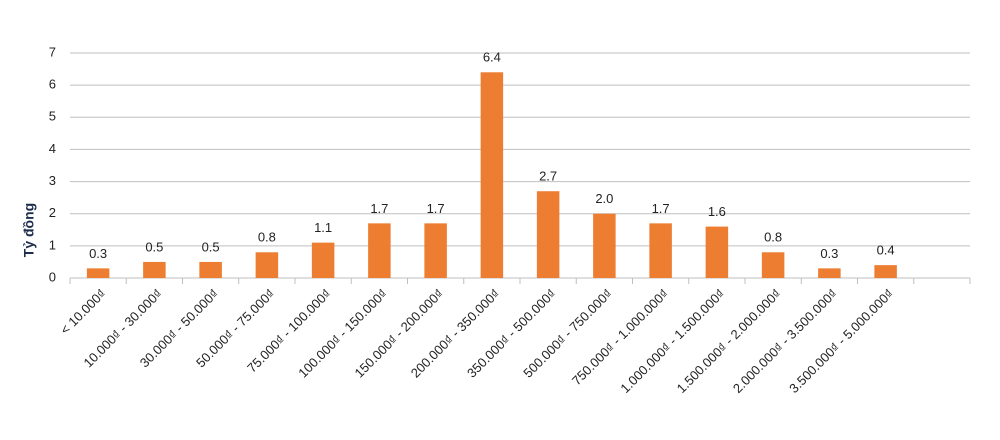 Image resolution: width=1000 pixels, height=440 pixels. What do you see at coordinates (82, 311) in the screenshot?
I see `x-tick-label: < 10.000₫` at bounding box center [82, 311].